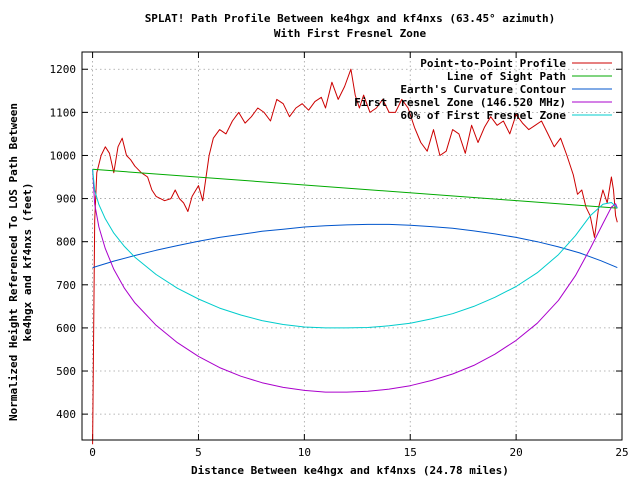  Describe the element at coordinates (350, 33) in the screenshot. I see `chart-title-line-2: With First Fresnel Zone` at that location.